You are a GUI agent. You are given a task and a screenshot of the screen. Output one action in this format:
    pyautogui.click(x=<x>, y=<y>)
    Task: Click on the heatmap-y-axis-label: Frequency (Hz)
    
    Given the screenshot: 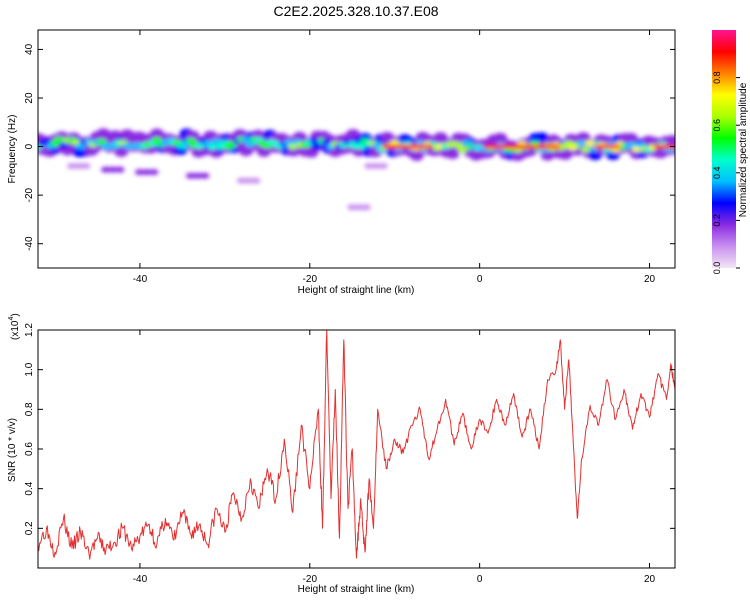 What is the action you would take?
    pyautogui.click(x=12, y=149)
    